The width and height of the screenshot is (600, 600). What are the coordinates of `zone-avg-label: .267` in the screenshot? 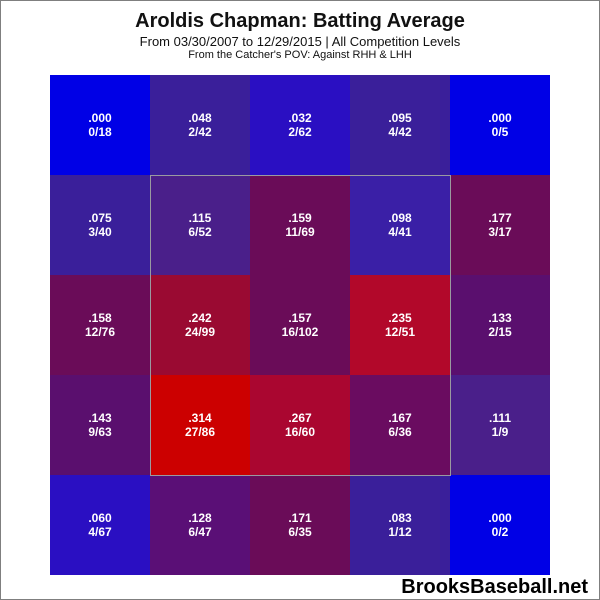 It's located at (300, 418).